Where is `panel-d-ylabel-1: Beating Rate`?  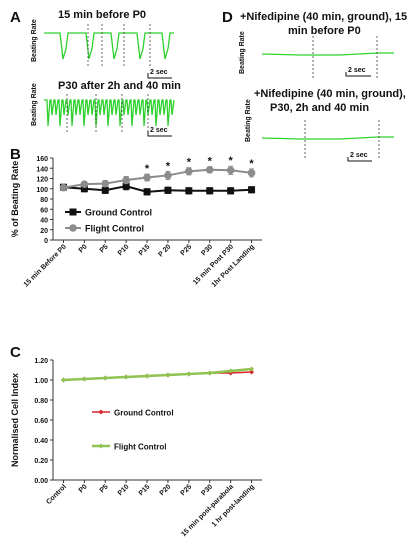 panel-d-ylabel-1: Beating Rate is located at coordinates (242, 52).